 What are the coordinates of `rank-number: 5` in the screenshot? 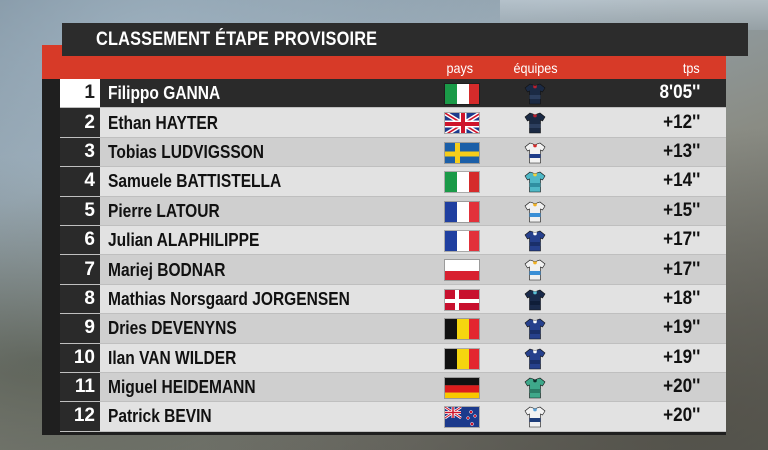 It's located at (80, 210).